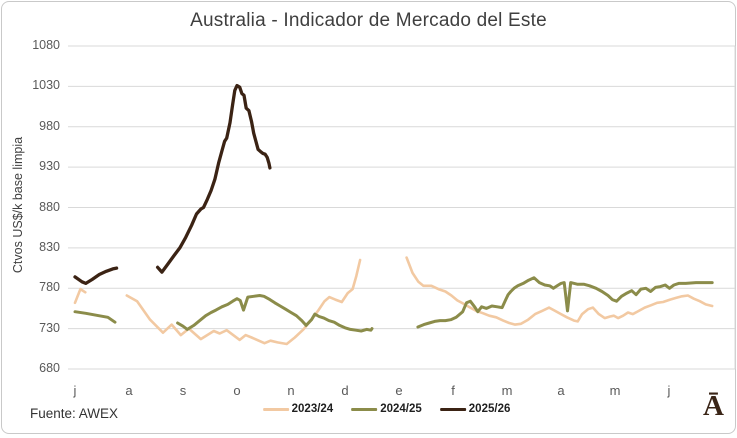 This screenshot has width=737, height=438. I want to click on chart-legend: 2023/24 2024/25 2025/26, so click(386, 409).